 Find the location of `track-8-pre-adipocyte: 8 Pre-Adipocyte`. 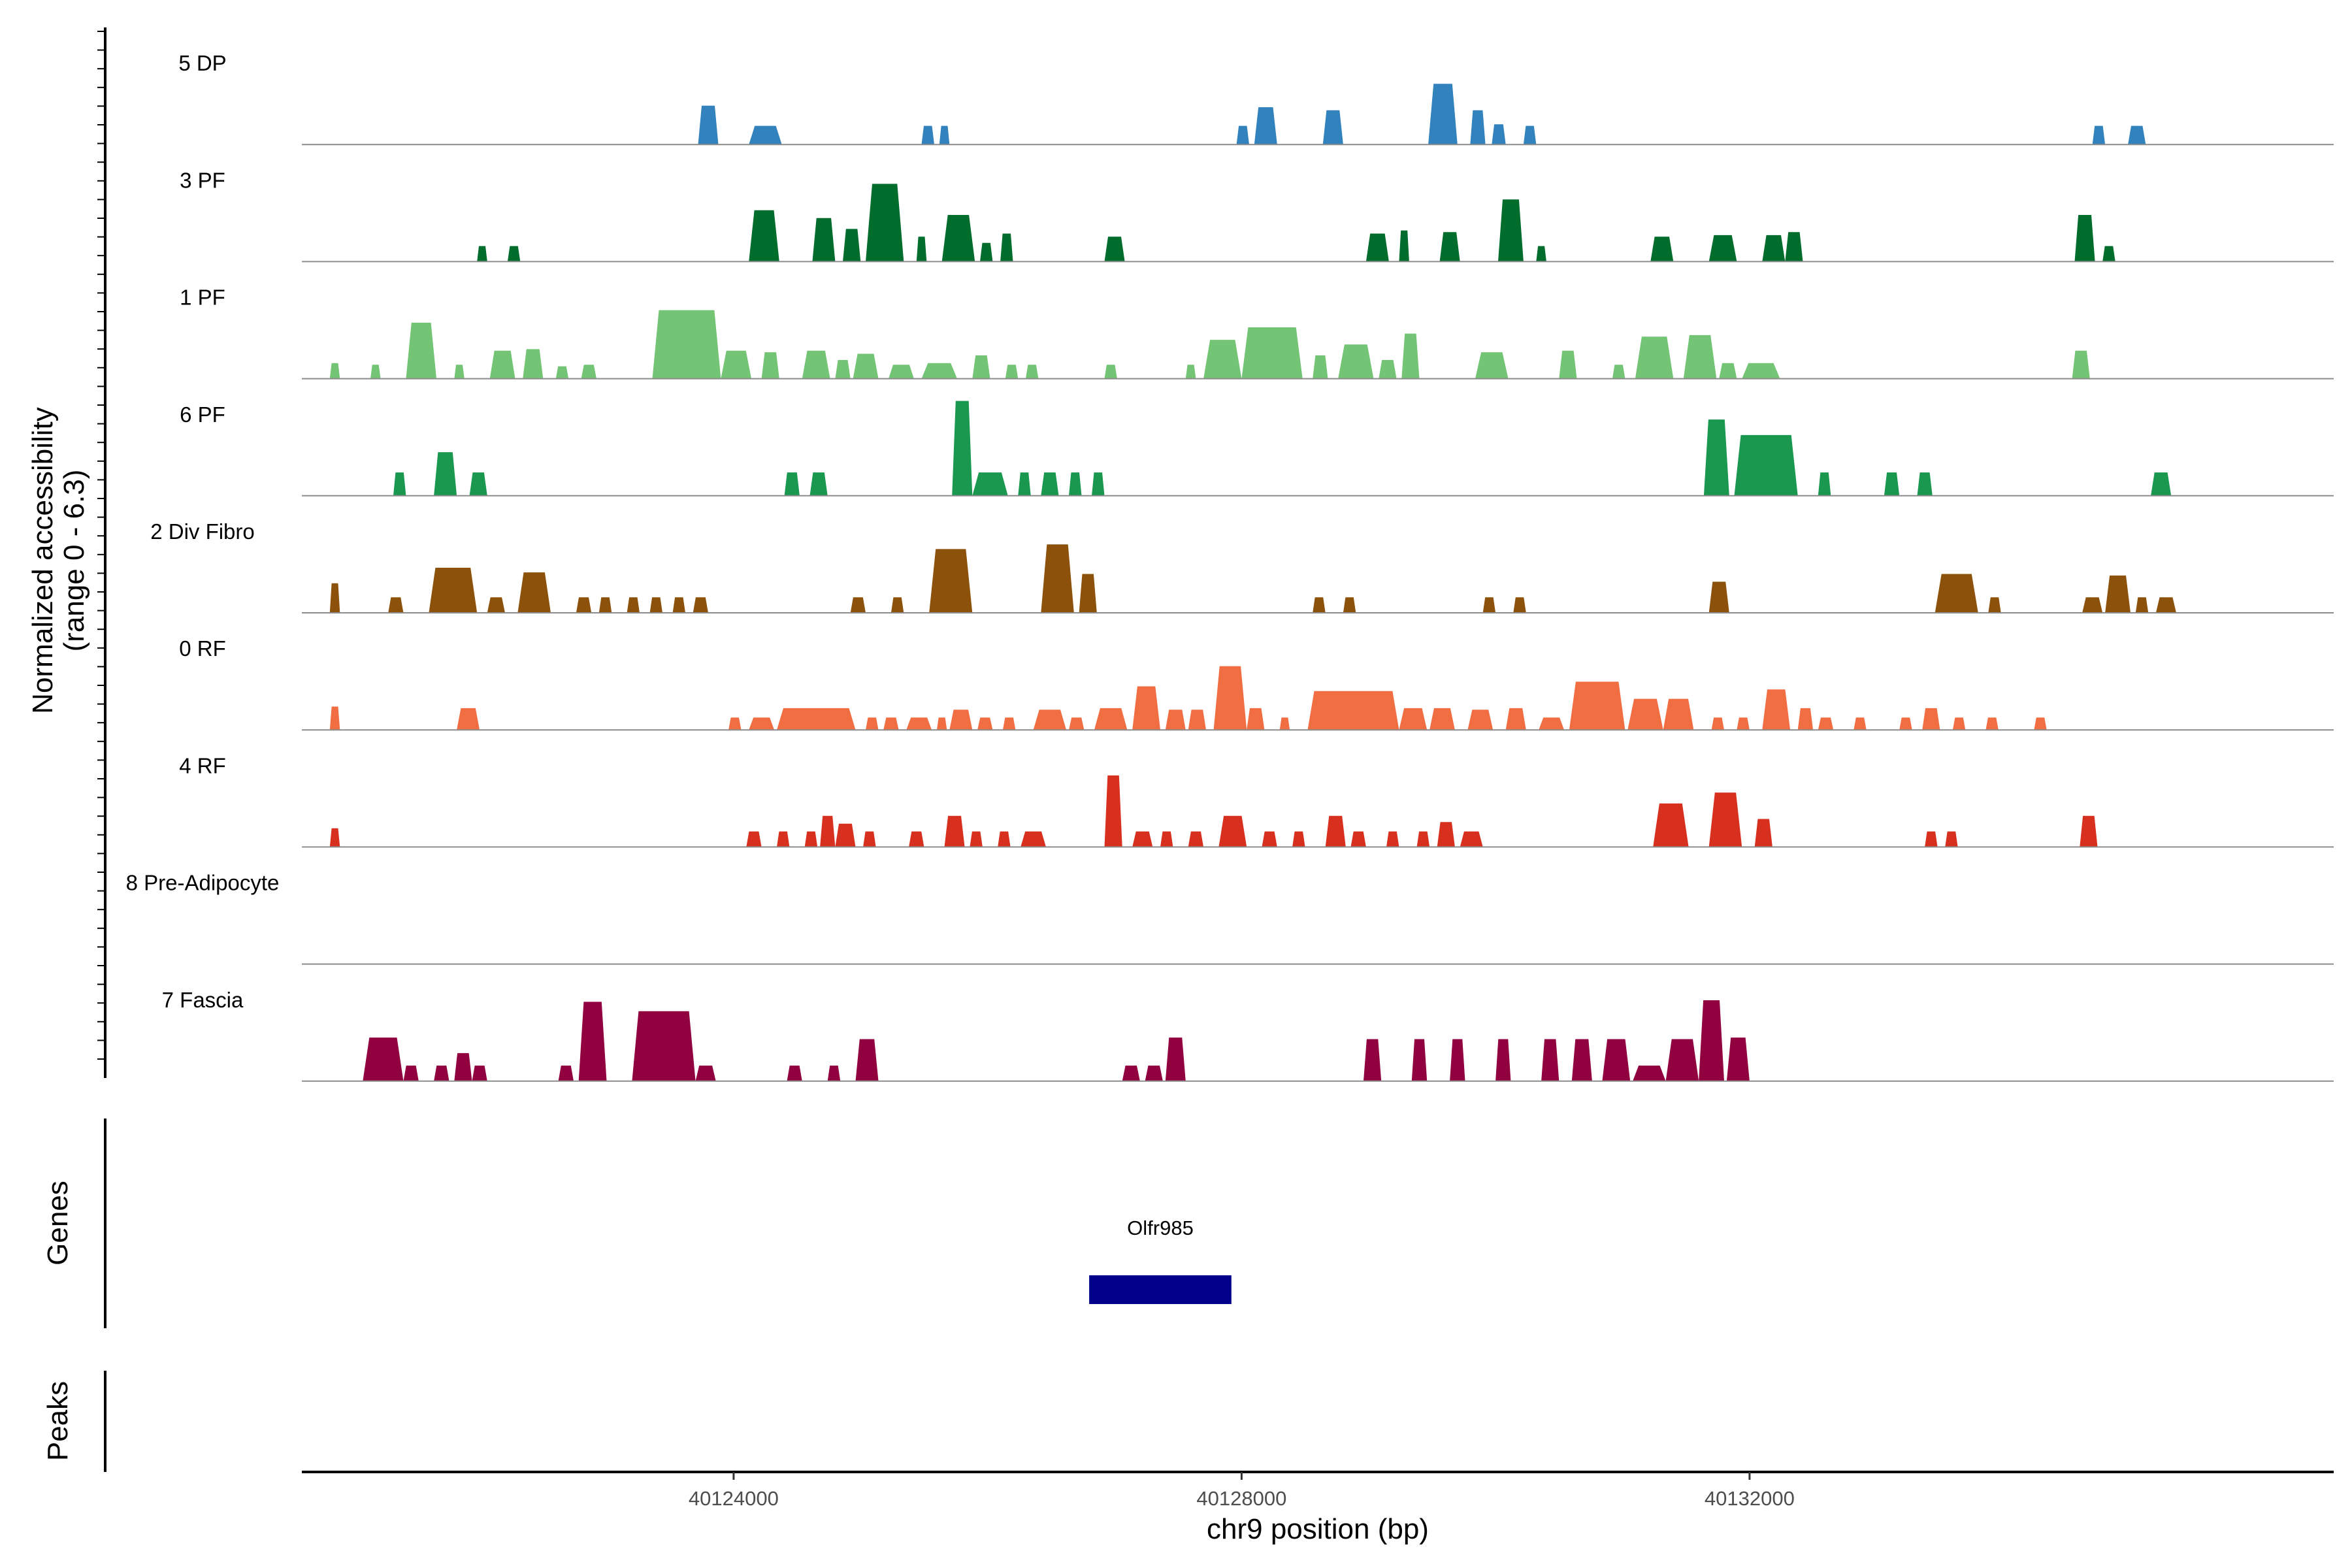

track-8-pre-adipocyte: 8 Pre-Adipocyte is located at coordinates (1230, 918).